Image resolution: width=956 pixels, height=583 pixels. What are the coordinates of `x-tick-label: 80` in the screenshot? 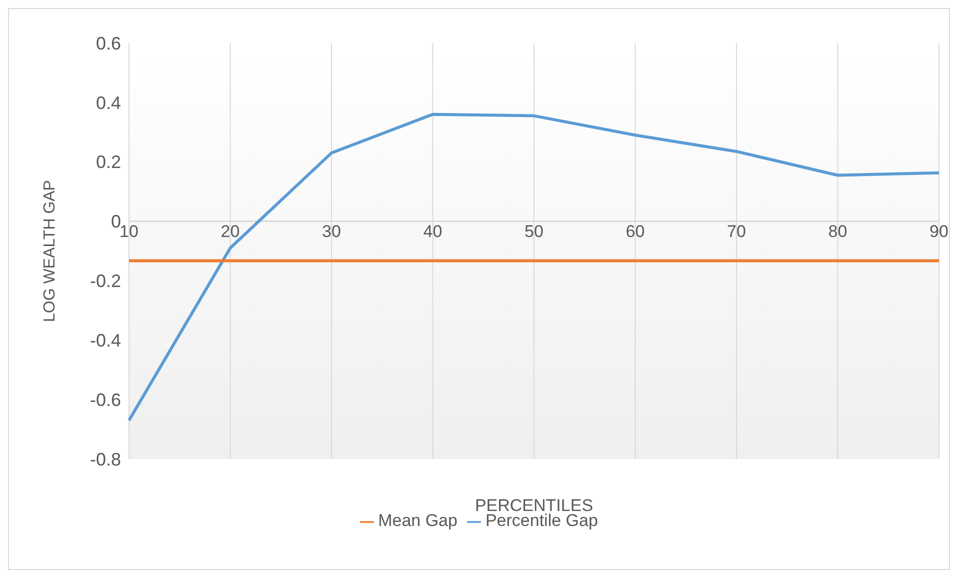 It's located at (838, 231).